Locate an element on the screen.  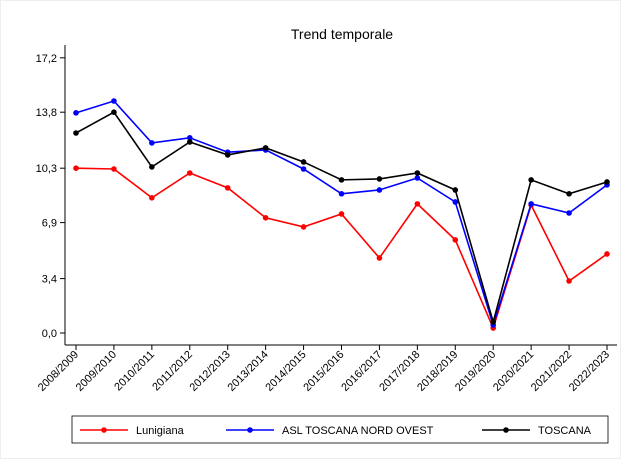
y-tick-label: 10,3 is located at coordinates (46, 169).